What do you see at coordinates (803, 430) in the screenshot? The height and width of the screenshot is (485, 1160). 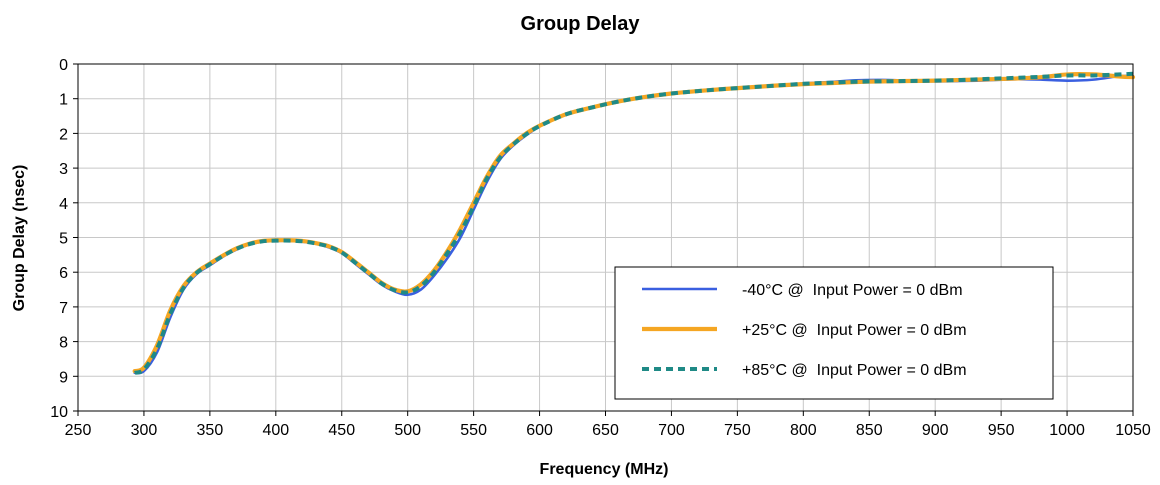 I see `x-tick-label: 800` at bounding box center [803, 430].